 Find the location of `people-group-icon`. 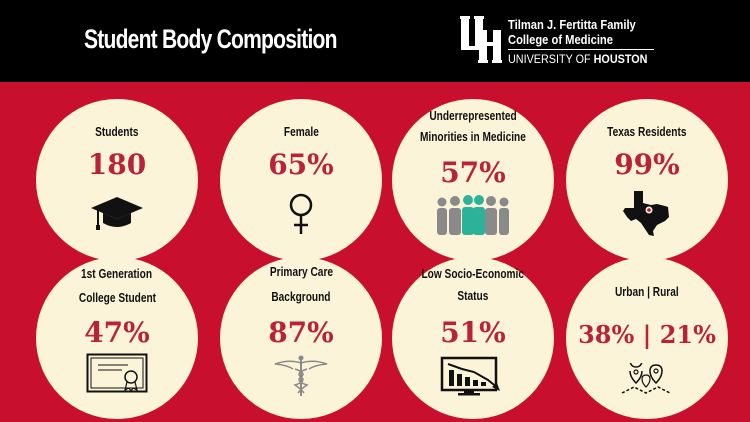

people-group-icon is located at coordinates (473, 215).